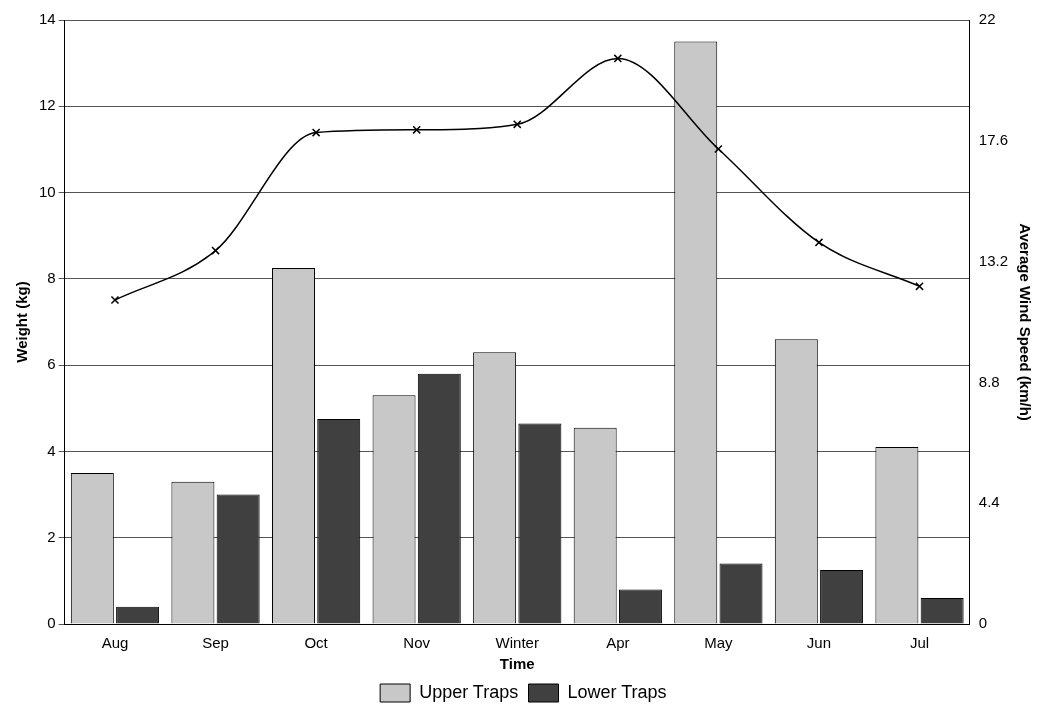  What do you see at coordinates (819, 643) in the screenshot?
I see `x-tick-label: Jun` at bounding box center [819, 643].